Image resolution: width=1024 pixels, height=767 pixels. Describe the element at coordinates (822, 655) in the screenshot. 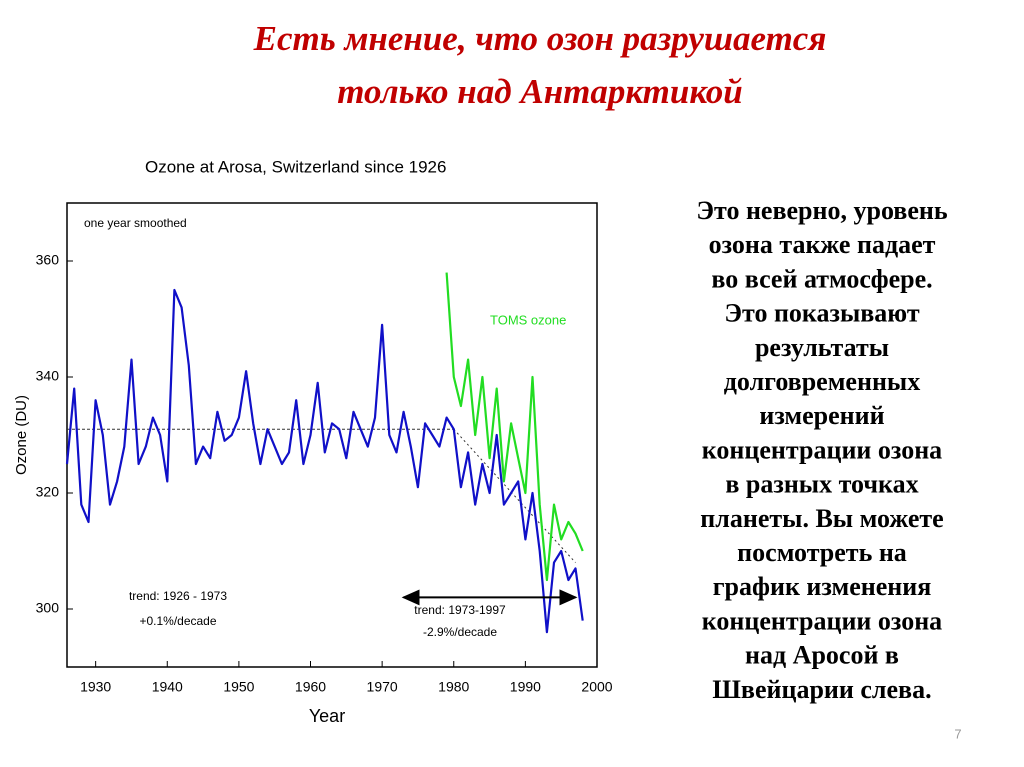

I see `text-line: над Аросой в` at that location.